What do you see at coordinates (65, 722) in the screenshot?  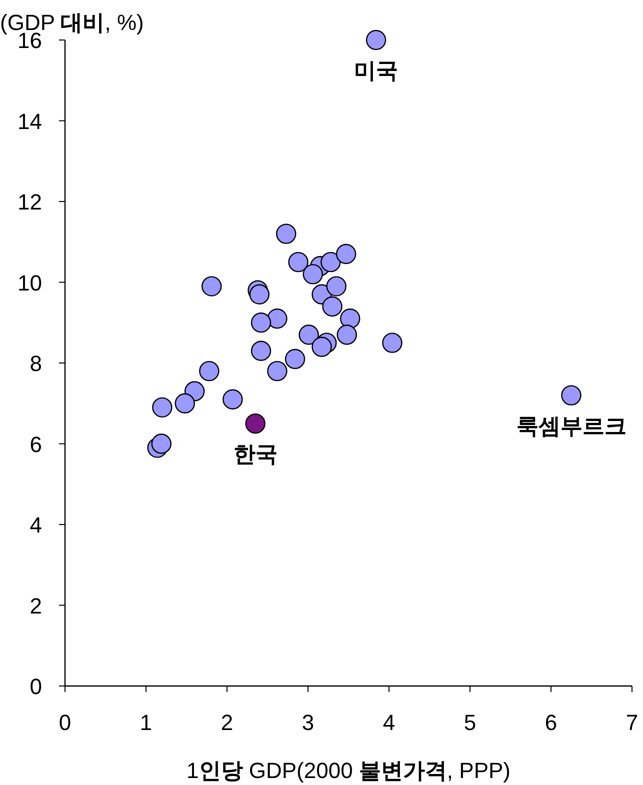 I see `xtick: 0` at bounding box center [65, 722].